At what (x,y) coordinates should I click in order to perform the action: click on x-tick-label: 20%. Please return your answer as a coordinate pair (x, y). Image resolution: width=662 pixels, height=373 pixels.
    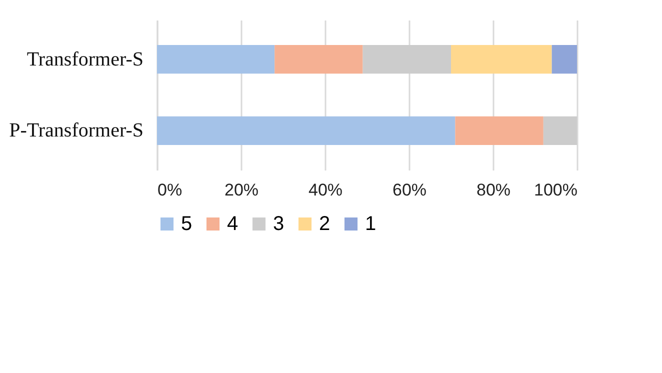
    Looking at the image, I should click on (241, 190).